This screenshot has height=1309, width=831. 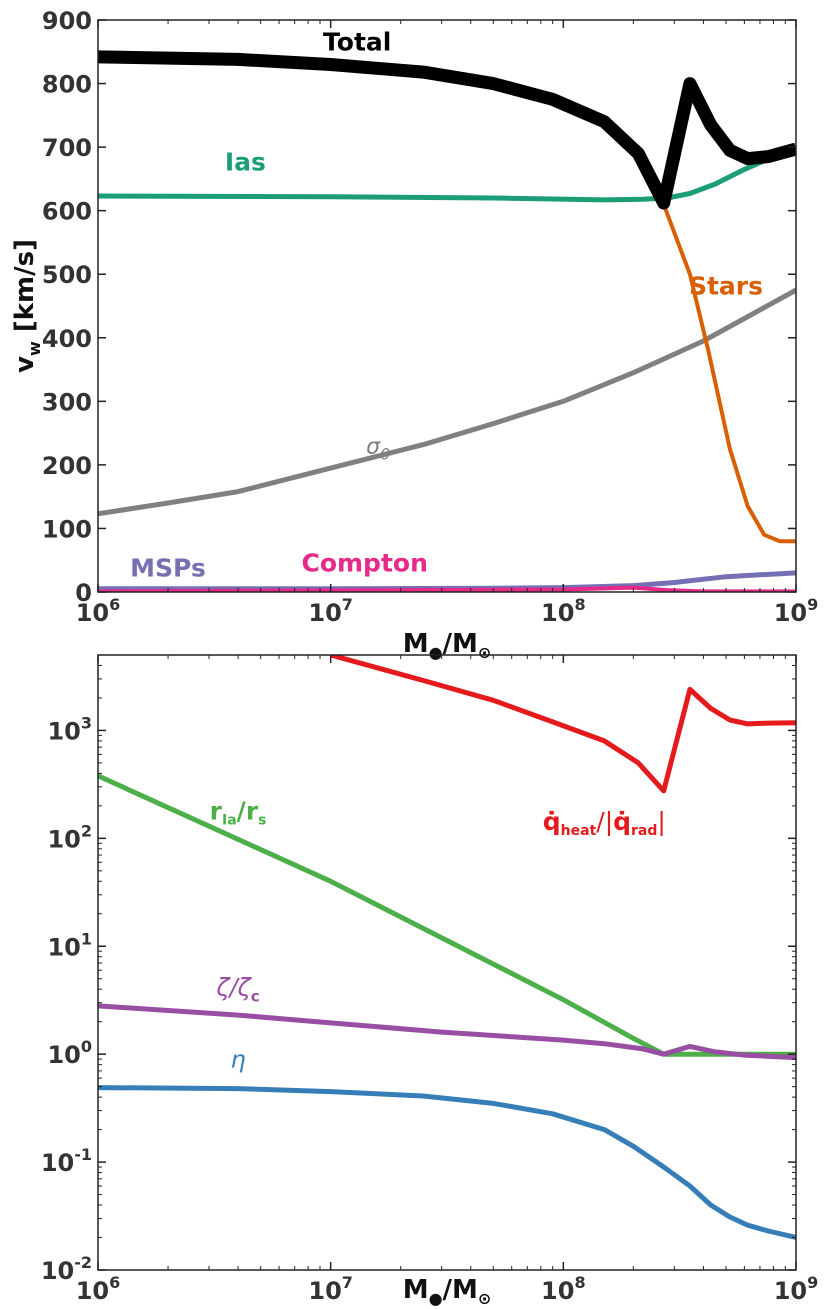 What do you see at coordinates (728, 373) in the screenshot?
I see `series-line-stars` at bounding box center [728, 373].